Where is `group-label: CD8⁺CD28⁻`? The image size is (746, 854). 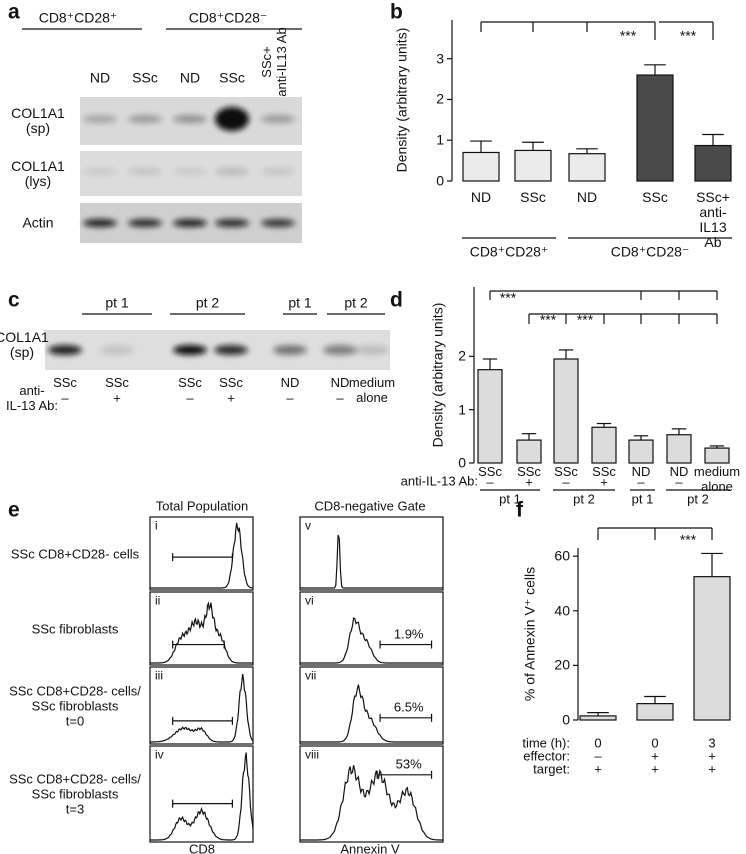
group-label: CD8⁺CD28⁻ is located at coordinates (650, 251).